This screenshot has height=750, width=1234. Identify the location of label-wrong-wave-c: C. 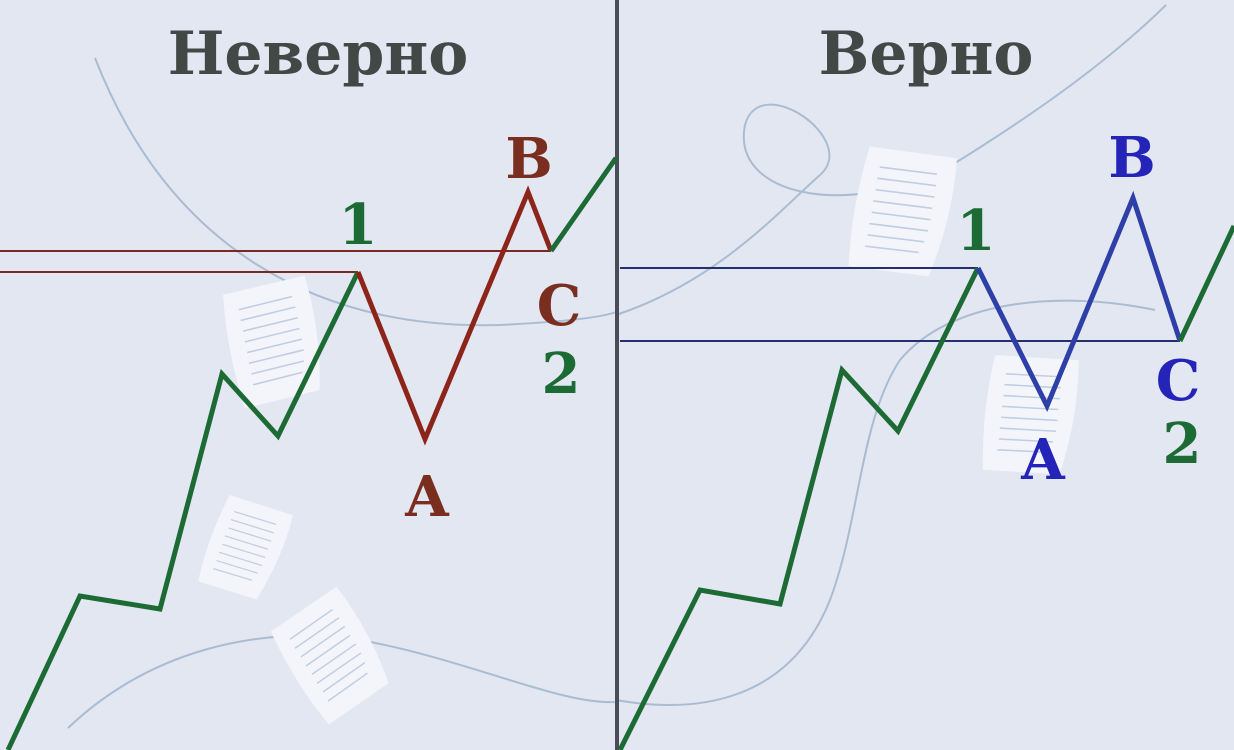
(559, 306).